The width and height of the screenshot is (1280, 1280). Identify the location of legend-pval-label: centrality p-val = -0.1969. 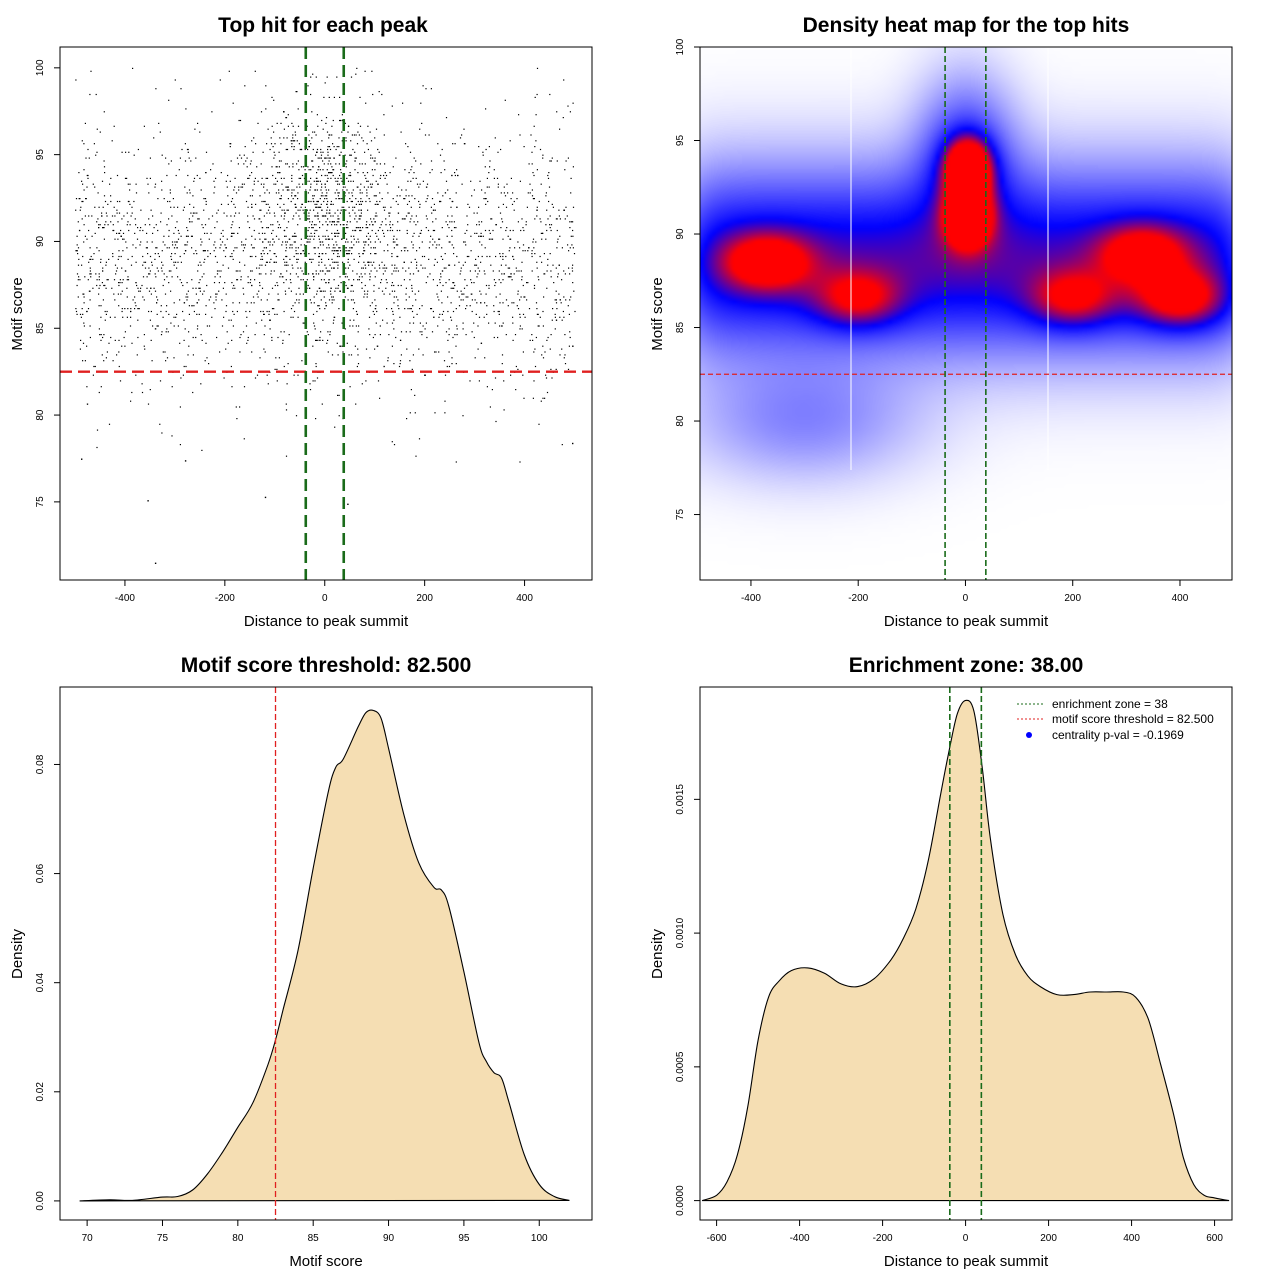
(1118, 735).